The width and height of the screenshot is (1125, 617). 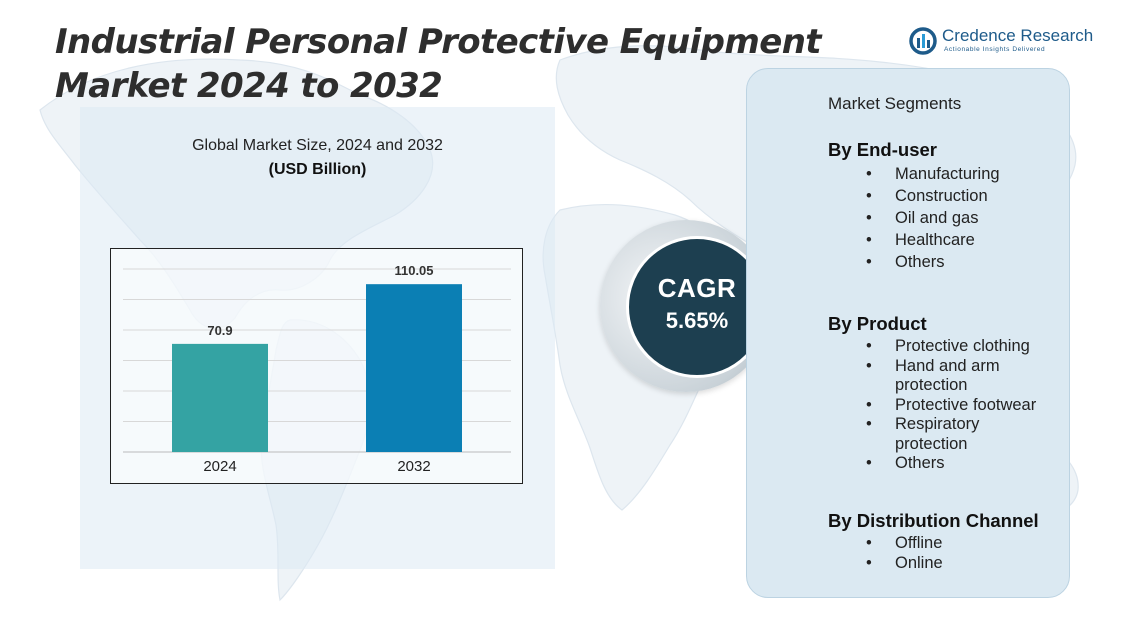 I want to click on x-tick-label-2024: 2024, so click(x=219, y=466).